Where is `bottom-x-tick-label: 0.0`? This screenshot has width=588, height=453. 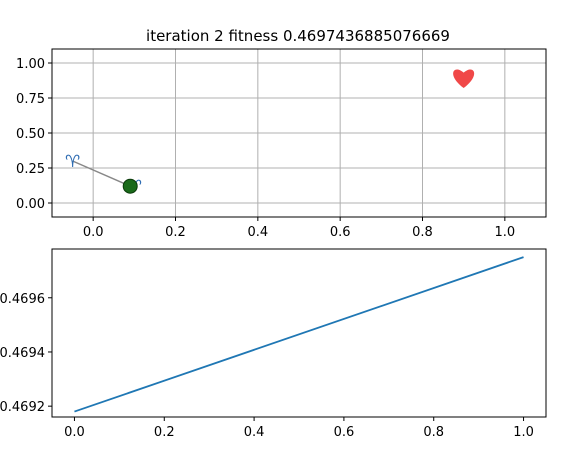
bottom-x-tick-label: 0.0 is located at coordinates (74, 432).